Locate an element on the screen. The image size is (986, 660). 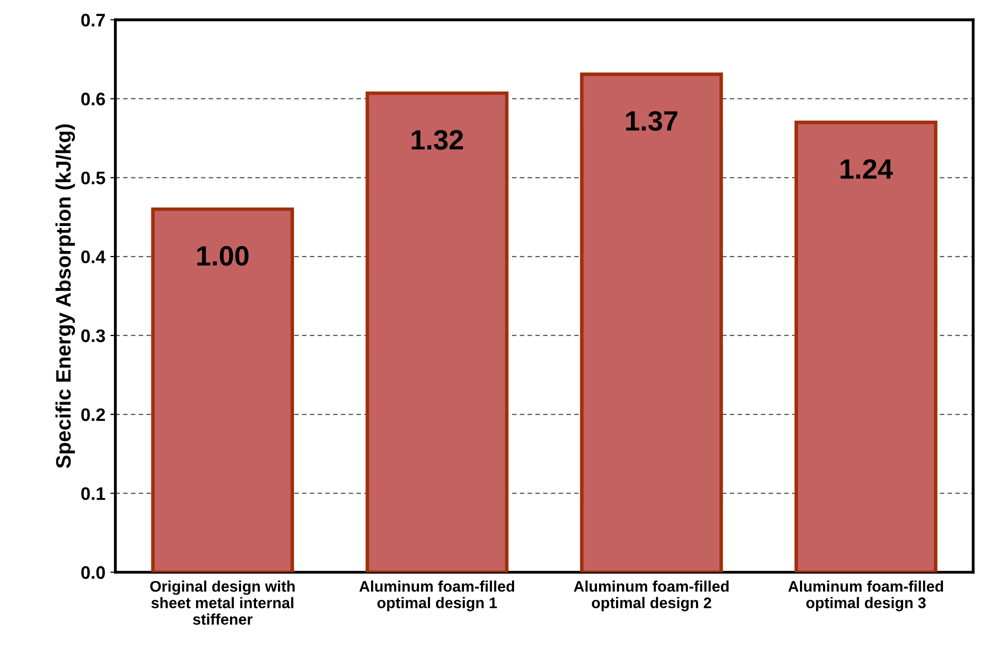
y-axis-title: Specific Energy Absorption (kJ/kg) is located at coordinates (65, 296).